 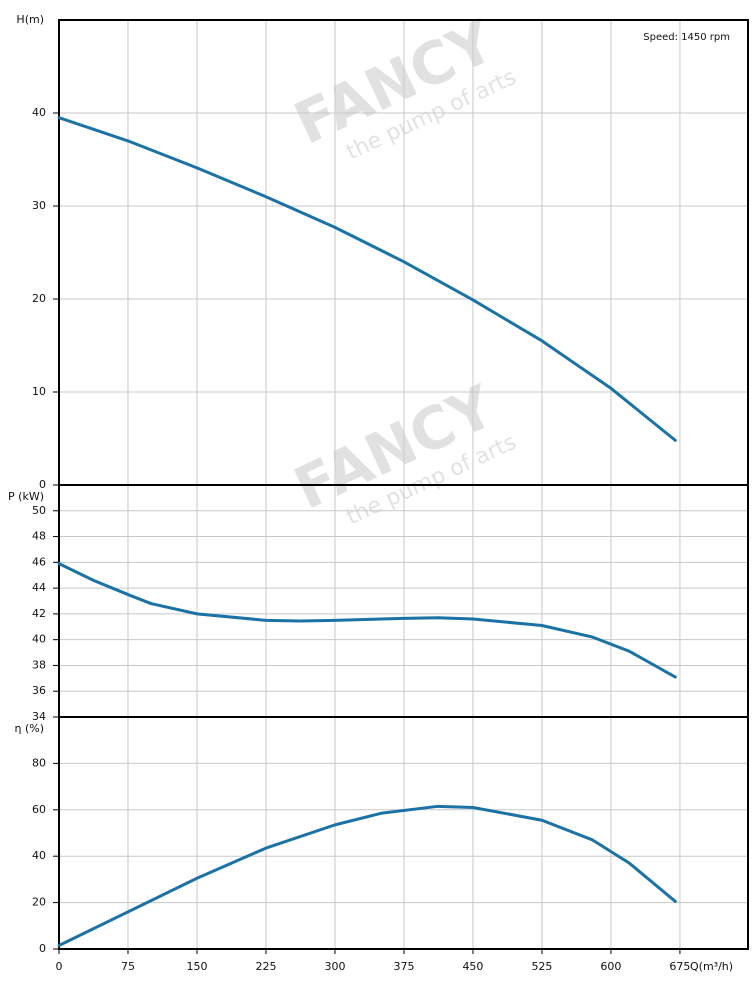 What do you see at coordinates (29, 728) in the screenshot?
I see `y-axis-label: η (%)` at bounding box center [29, 728].